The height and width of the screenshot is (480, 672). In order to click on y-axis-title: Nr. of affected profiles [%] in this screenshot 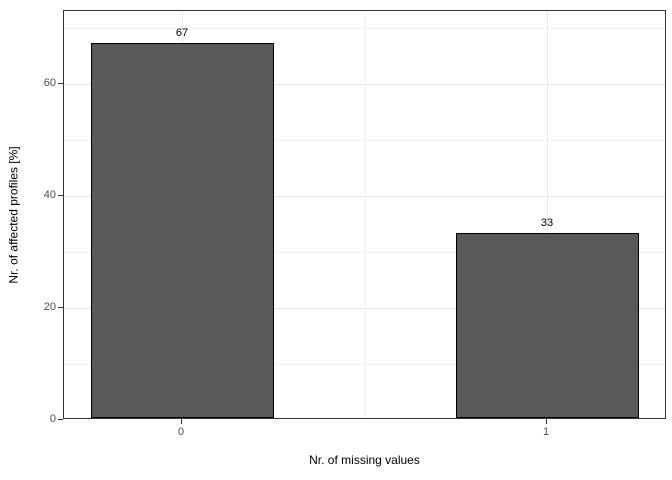, I will do `click(14, 214)`.